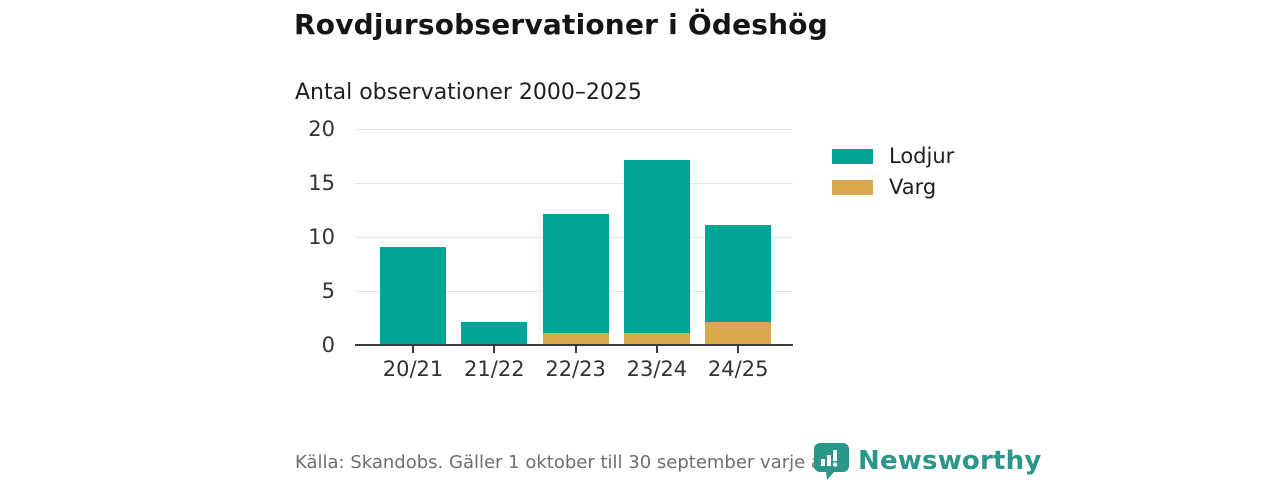 This screenshot has height=480, width=1280. I want to click on chart-subtitle: Antal observationer 2000–2025, so click(468, 92).